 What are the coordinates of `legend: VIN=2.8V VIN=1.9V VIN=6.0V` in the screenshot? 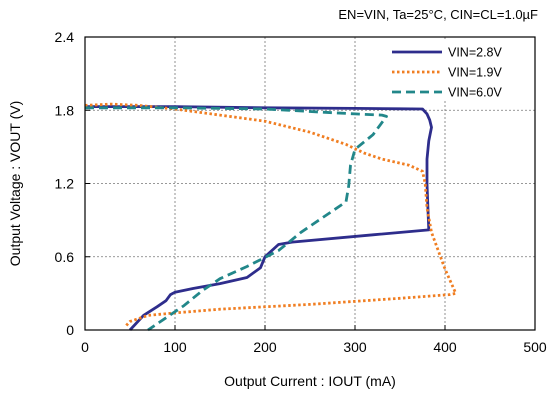 It's located at (457, 70).